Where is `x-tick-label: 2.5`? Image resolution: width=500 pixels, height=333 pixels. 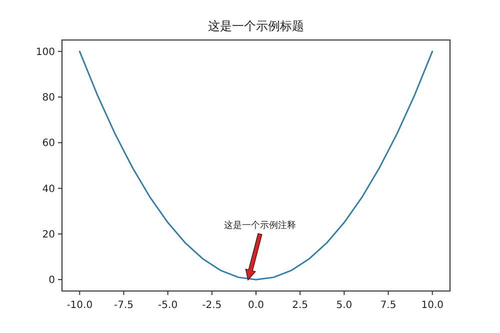
x-tick-label: 2.5 is located at coordinates (300, 305).